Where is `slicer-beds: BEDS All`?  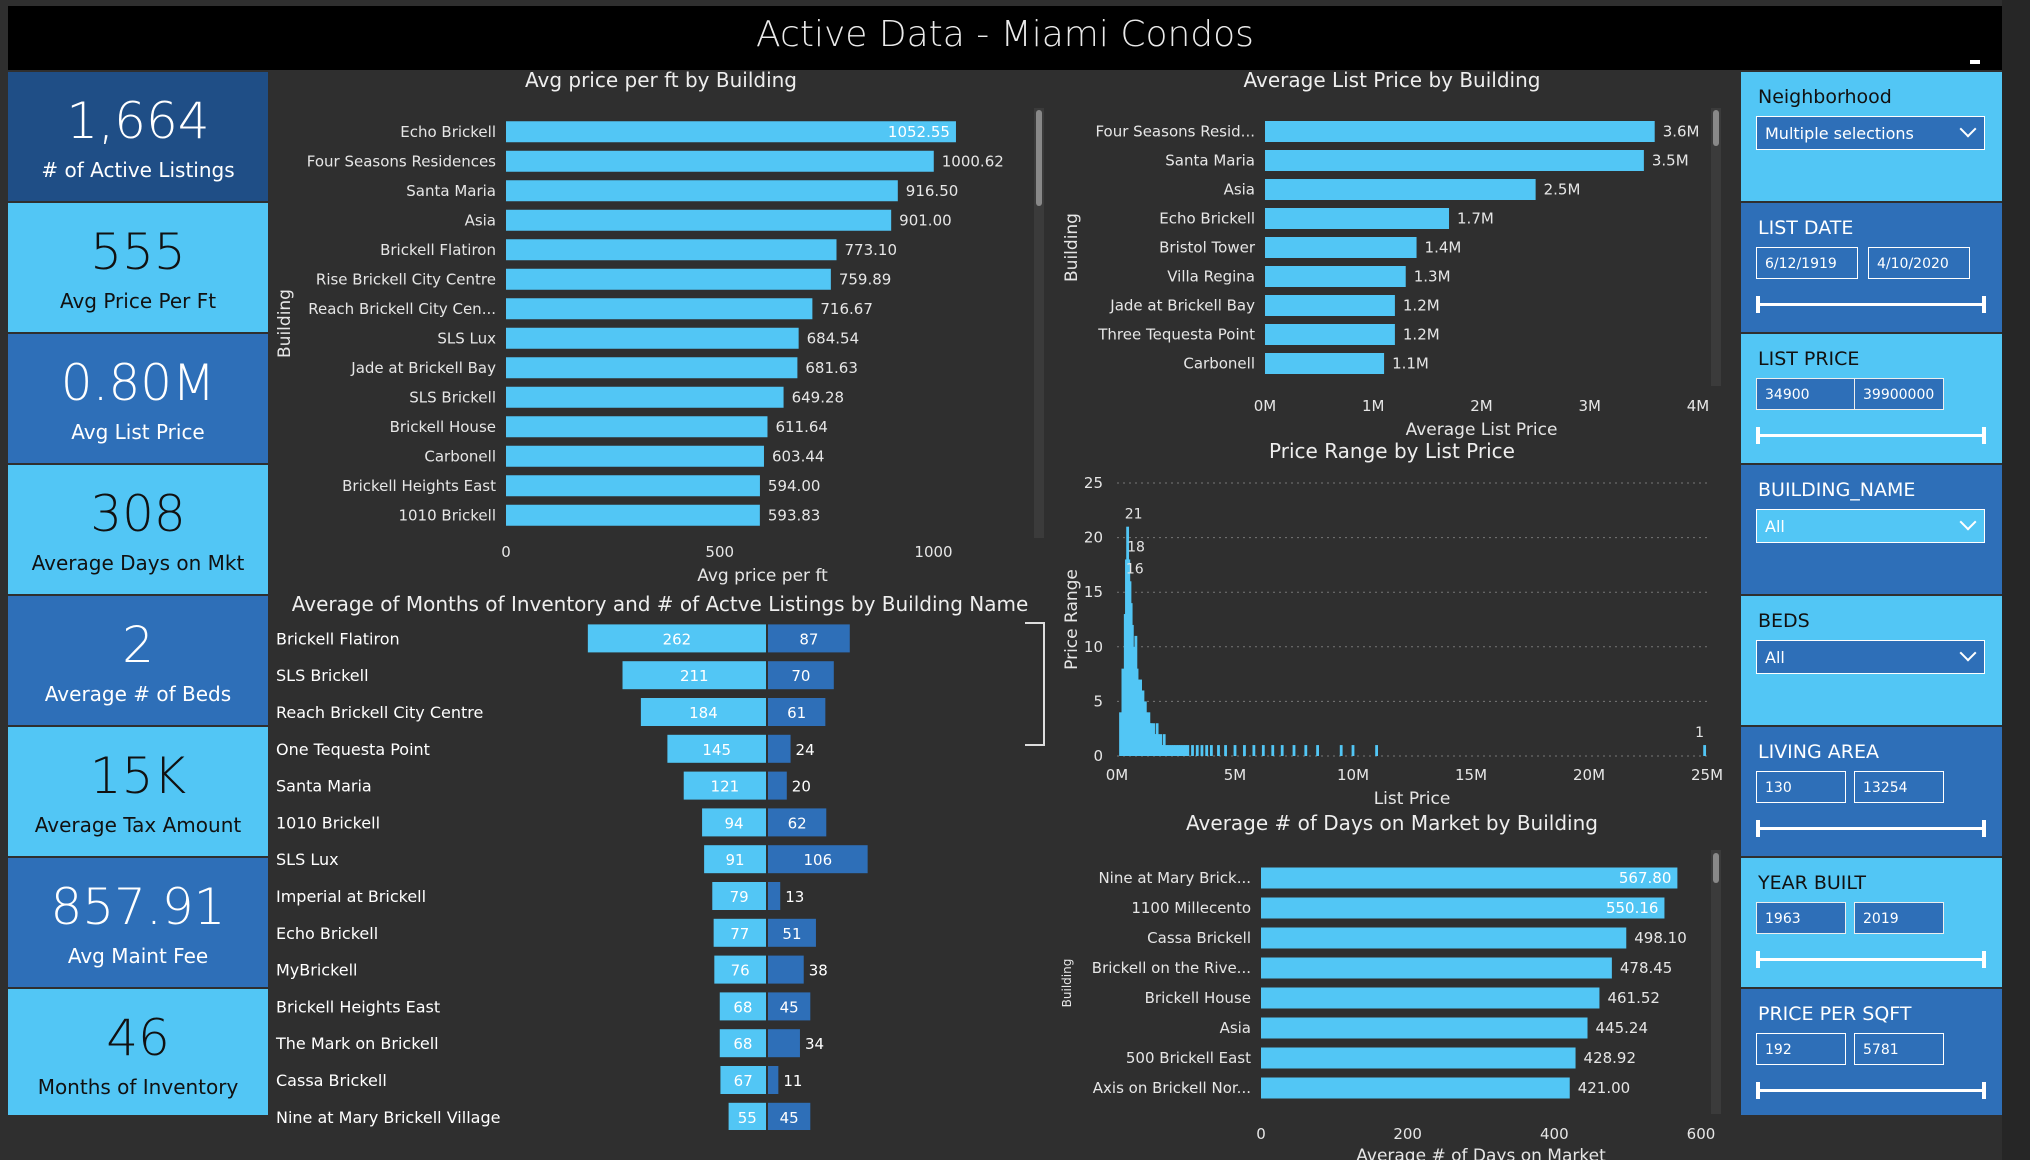
slicer-beds: BEDS All is located at coordinates (1871, 660).